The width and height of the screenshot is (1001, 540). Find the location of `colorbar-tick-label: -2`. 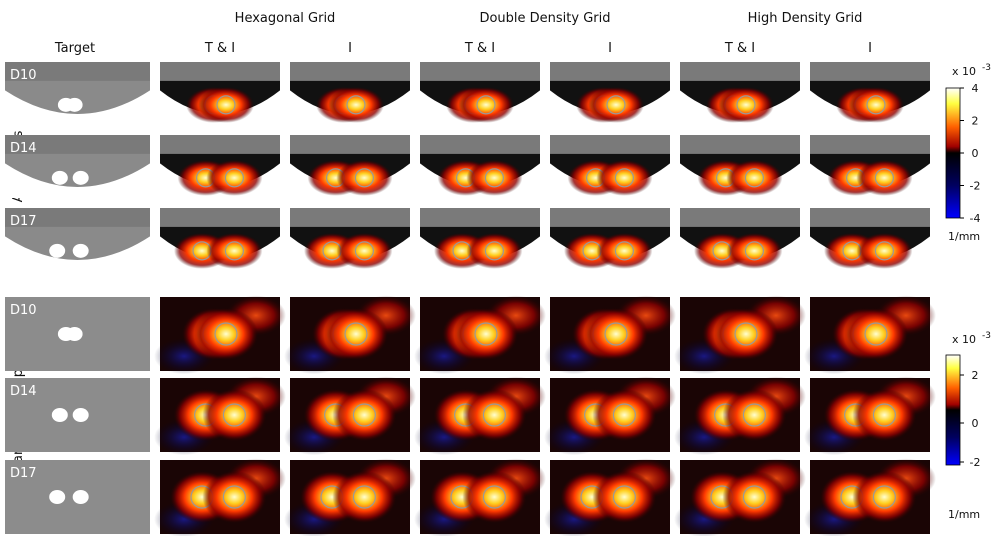

colorbar-tick-label: -2 is located at coordinates (975, 186).